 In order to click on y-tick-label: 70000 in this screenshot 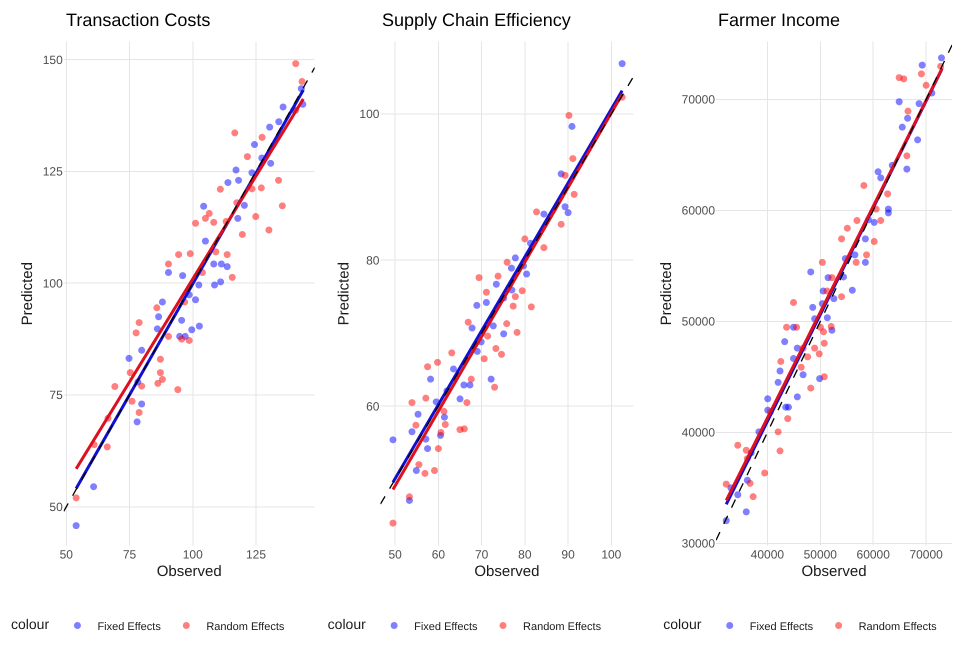, I will do `click(699, 99)`.